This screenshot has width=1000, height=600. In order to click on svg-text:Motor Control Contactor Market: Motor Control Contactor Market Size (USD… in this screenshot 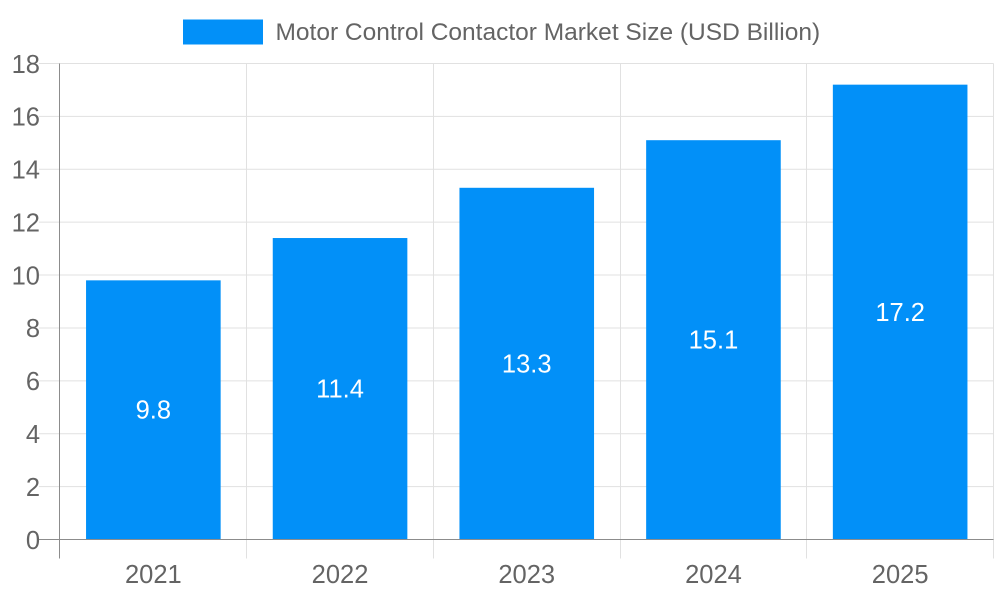, I will do `click(548, 32)`.